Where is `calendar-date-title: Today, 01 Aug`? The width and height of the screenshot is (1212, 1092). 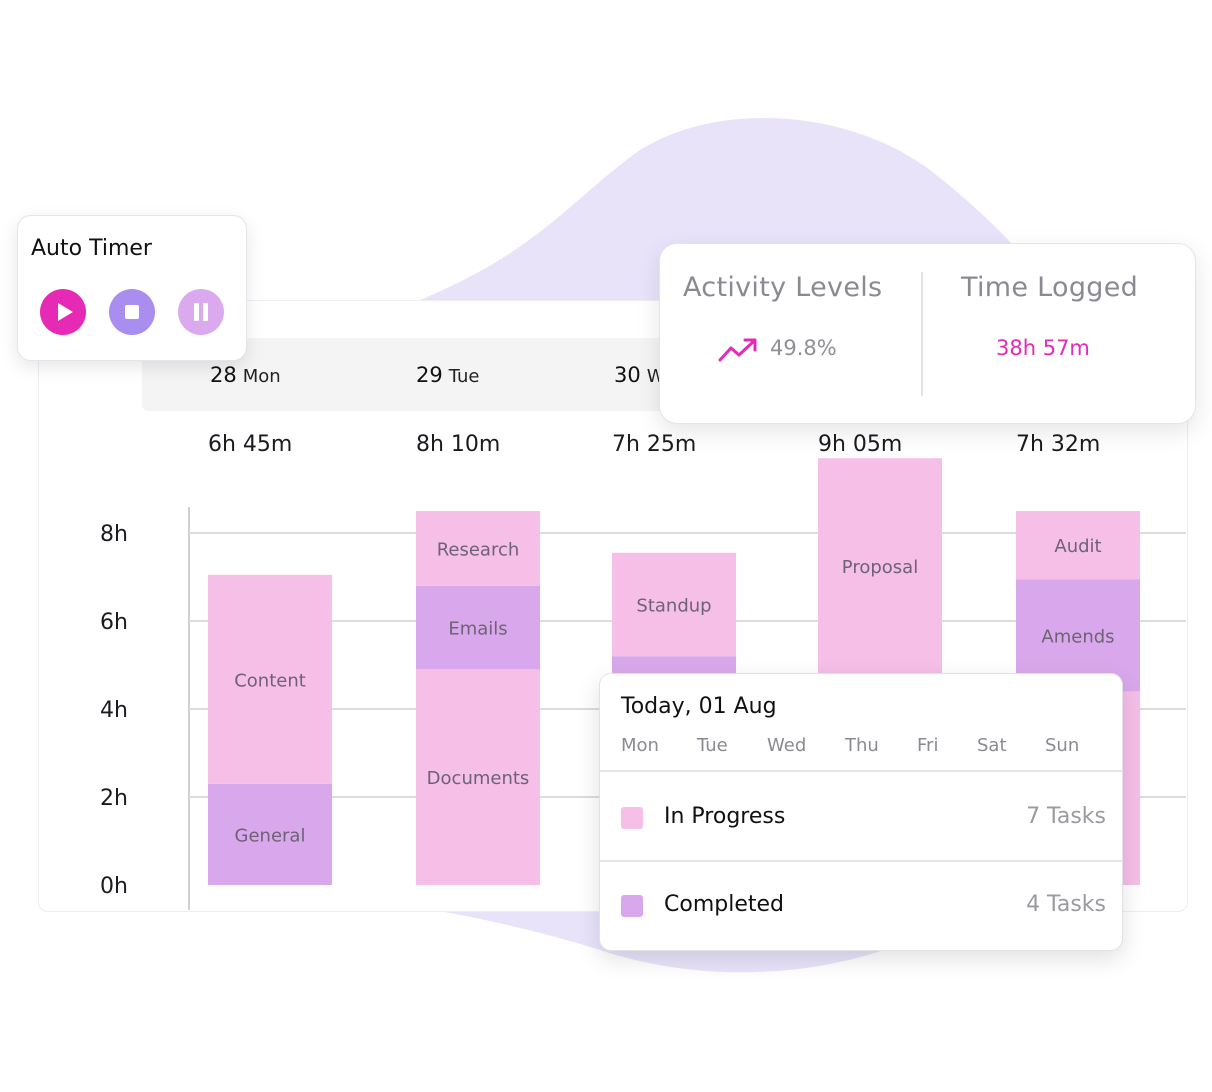
calendar-date-title: Today, 01 Aug is located at coordinates (699, 706).